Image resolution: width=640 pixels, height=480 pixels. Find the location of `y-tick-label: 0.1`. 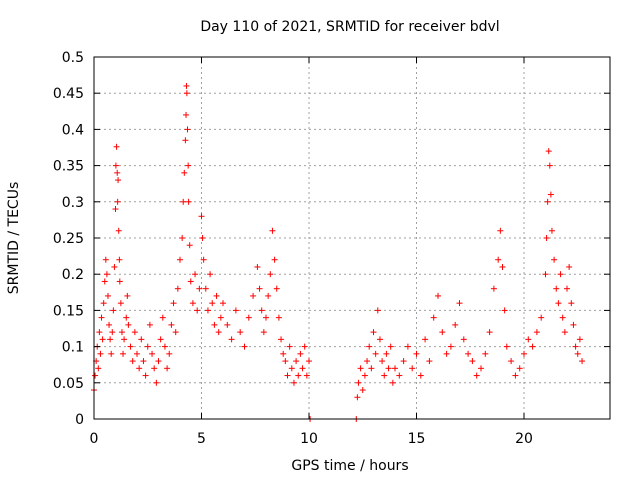

y-tick-label: 0.1 is located at coordinates (73, 348).